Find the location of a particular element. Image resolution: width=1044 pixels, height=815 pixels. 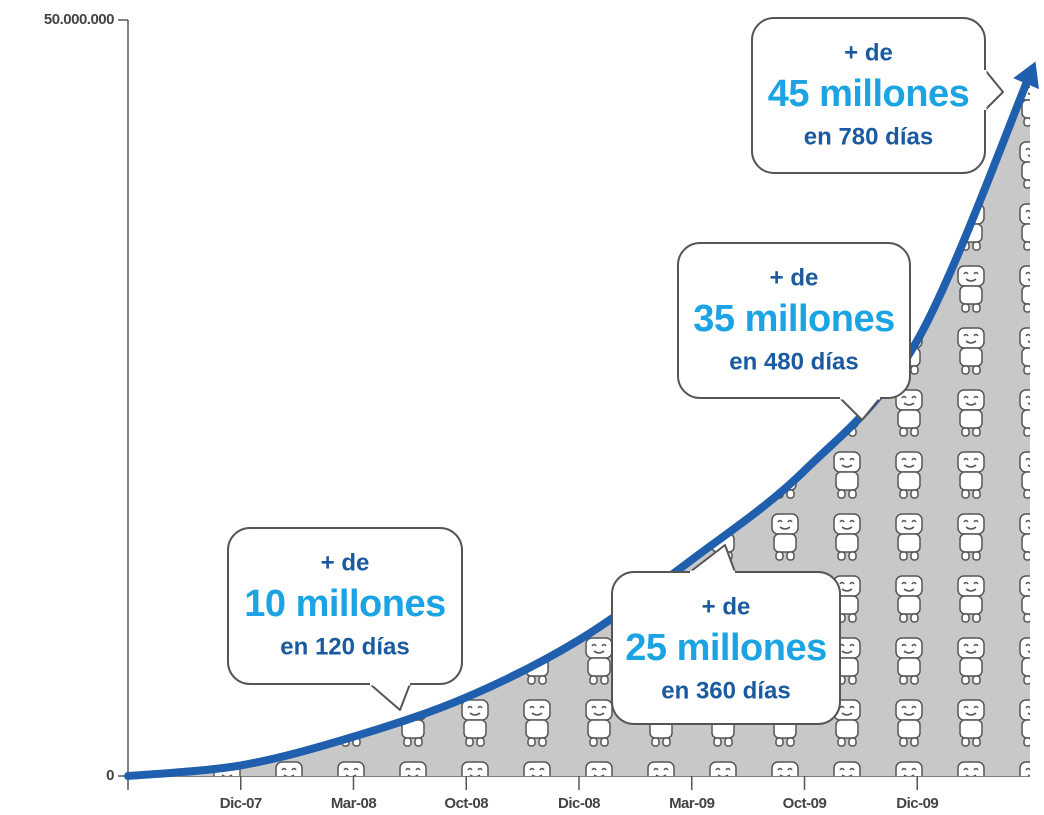

y-tick-label: 0 is located at coordinates (110, 775).